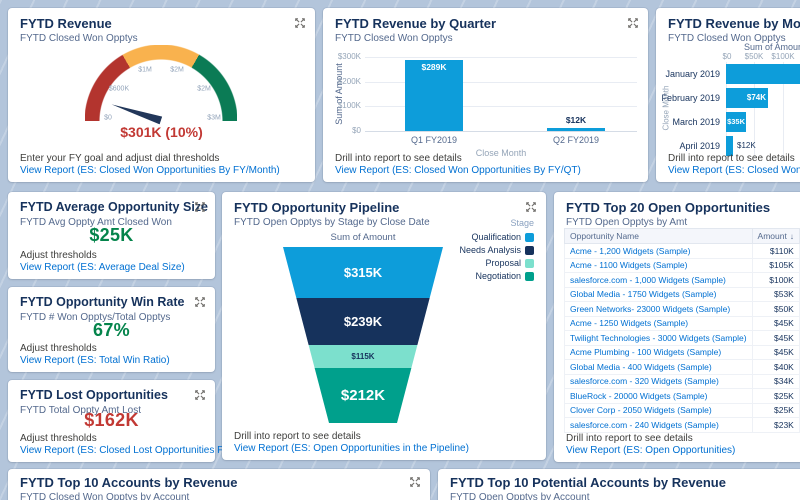 This screenshot has height=500, width=800. I want to click on table-row: Acme Plumbing - 100 Widgets (Sample) $45K, so click(682, 352).